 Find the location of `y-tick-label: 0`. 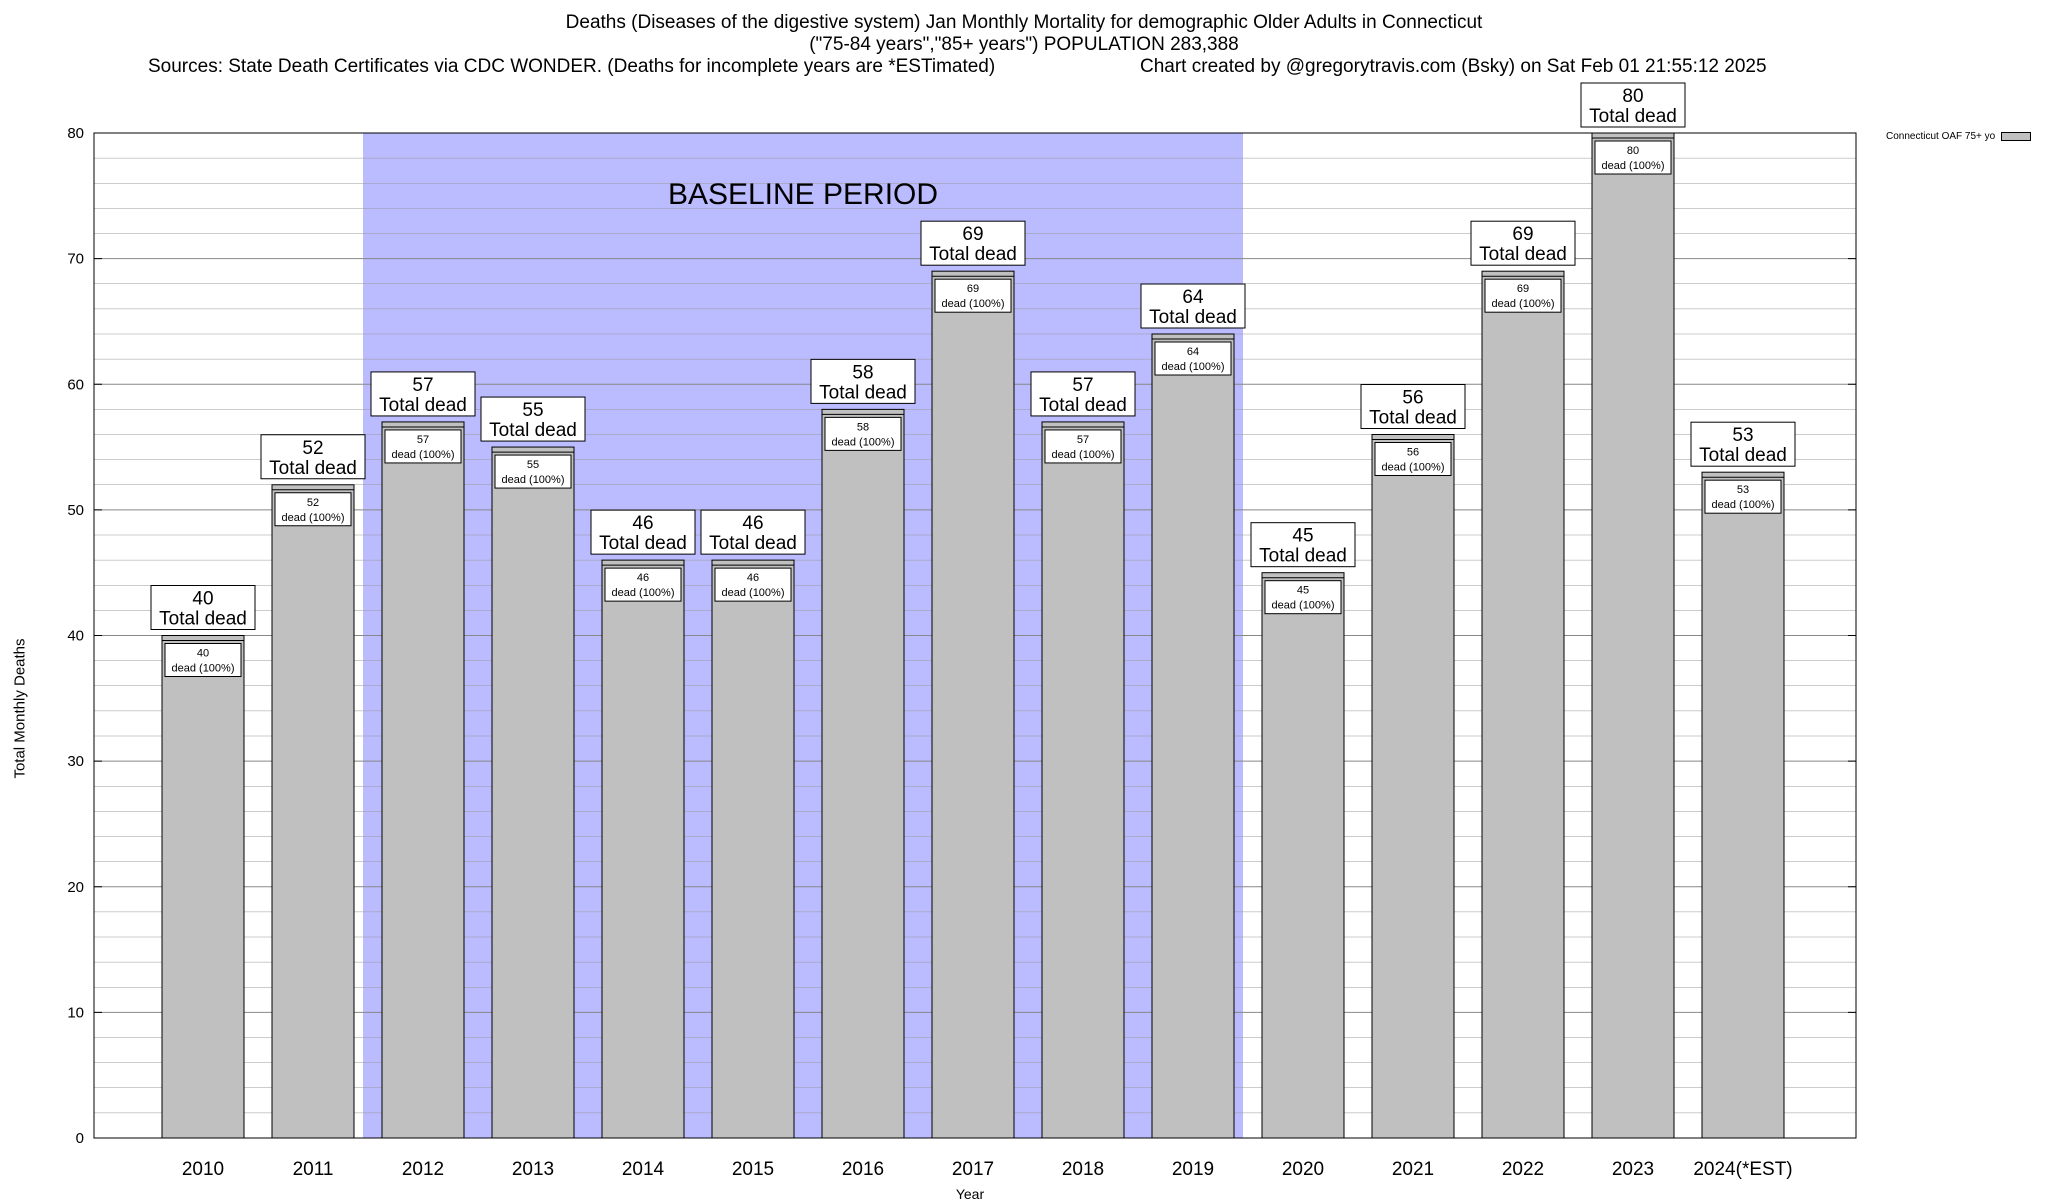

y-tick-label: 0 is located at coordinates (80, 1138).